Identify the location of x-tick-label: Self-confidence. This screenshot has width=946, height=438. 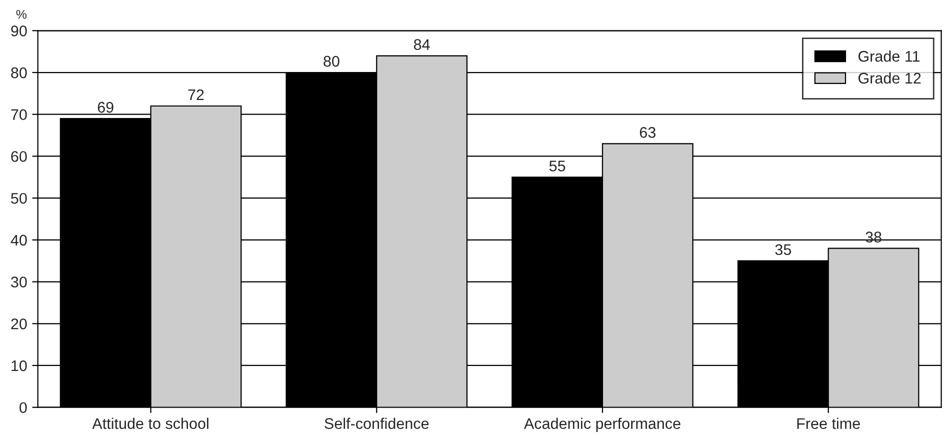
(376, 423).